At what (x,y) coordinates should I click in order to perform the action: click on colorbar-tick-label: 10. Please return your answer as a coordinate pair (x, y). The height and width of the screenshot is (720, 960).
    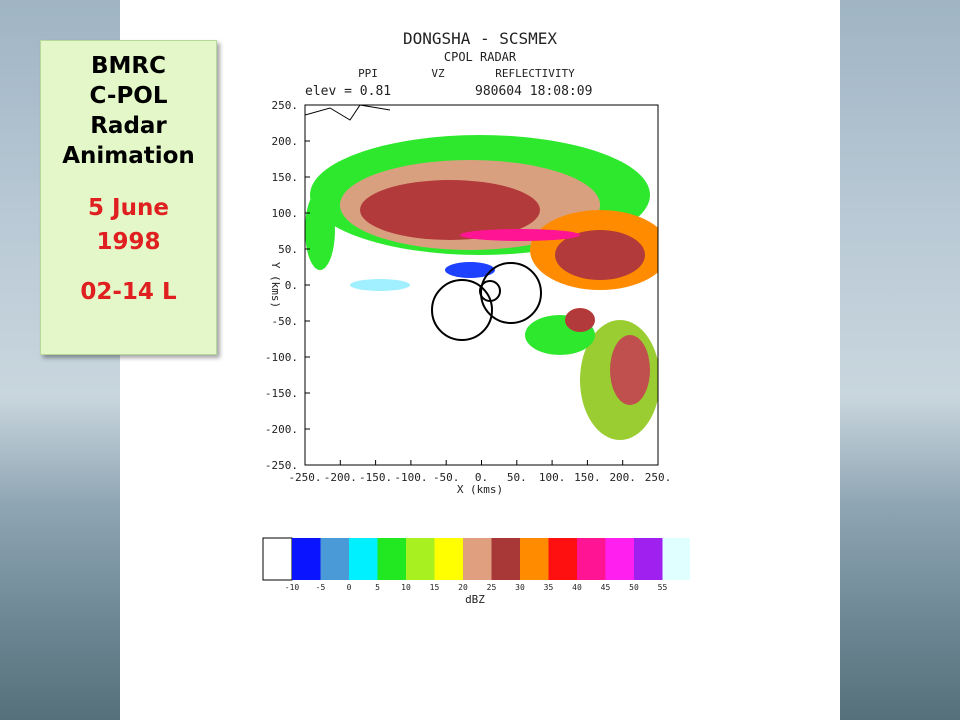
    Looking at the image, I should click on (406, 587).